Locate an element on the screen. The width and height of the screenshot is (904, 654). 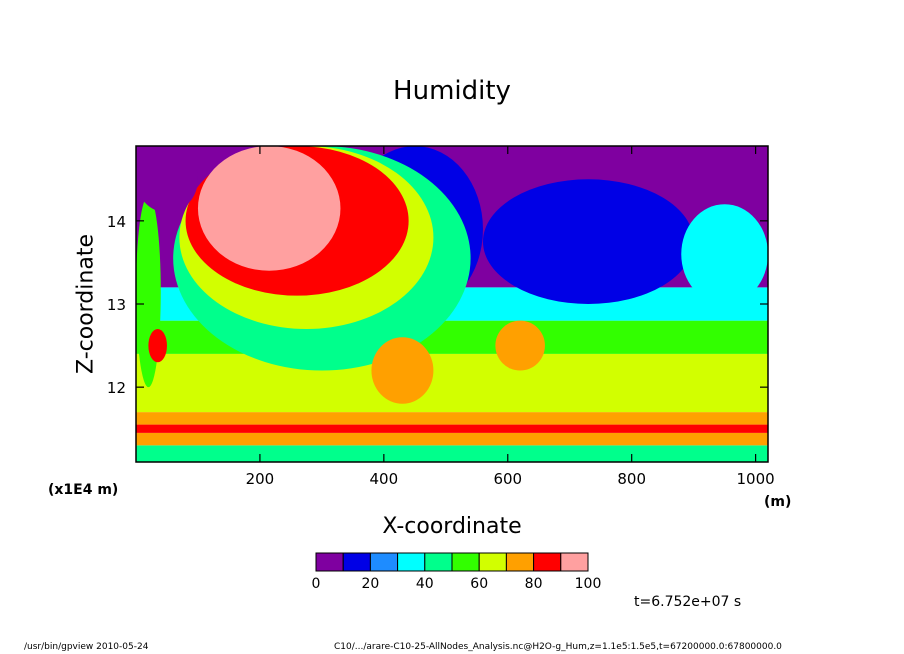
colorbar-label: 20 is located at coordinates (370, 584).